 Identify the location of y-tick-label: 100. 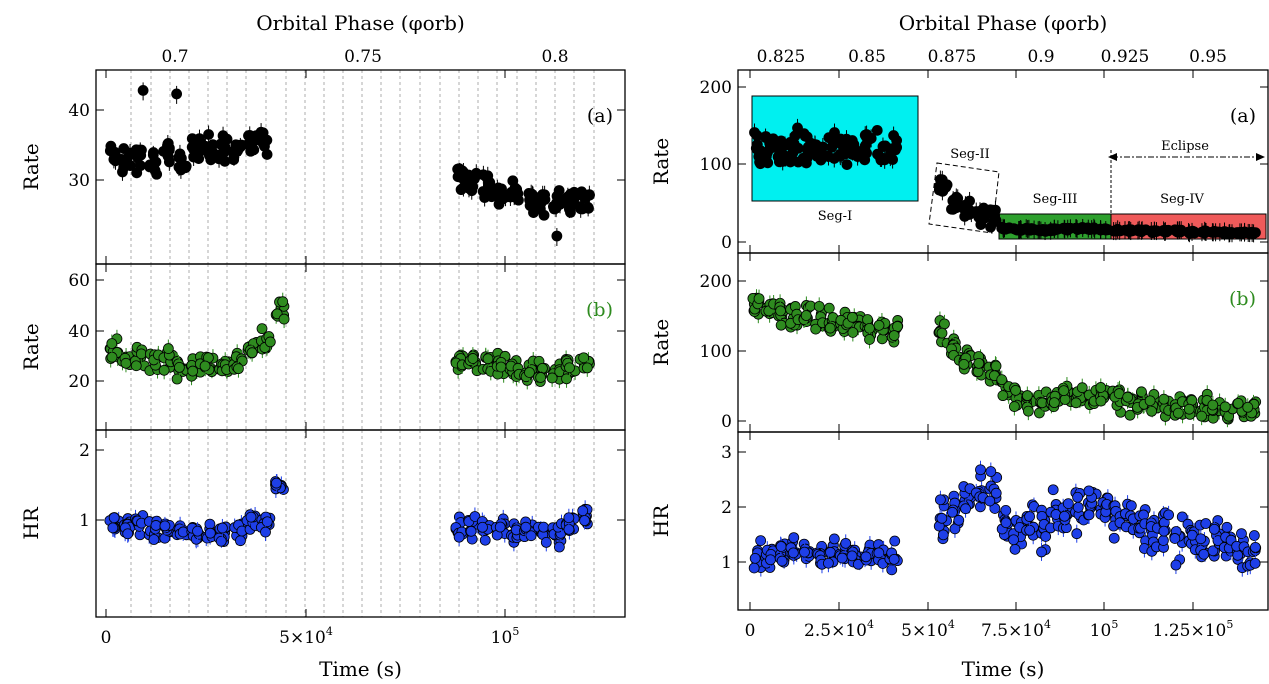
(716, 165).